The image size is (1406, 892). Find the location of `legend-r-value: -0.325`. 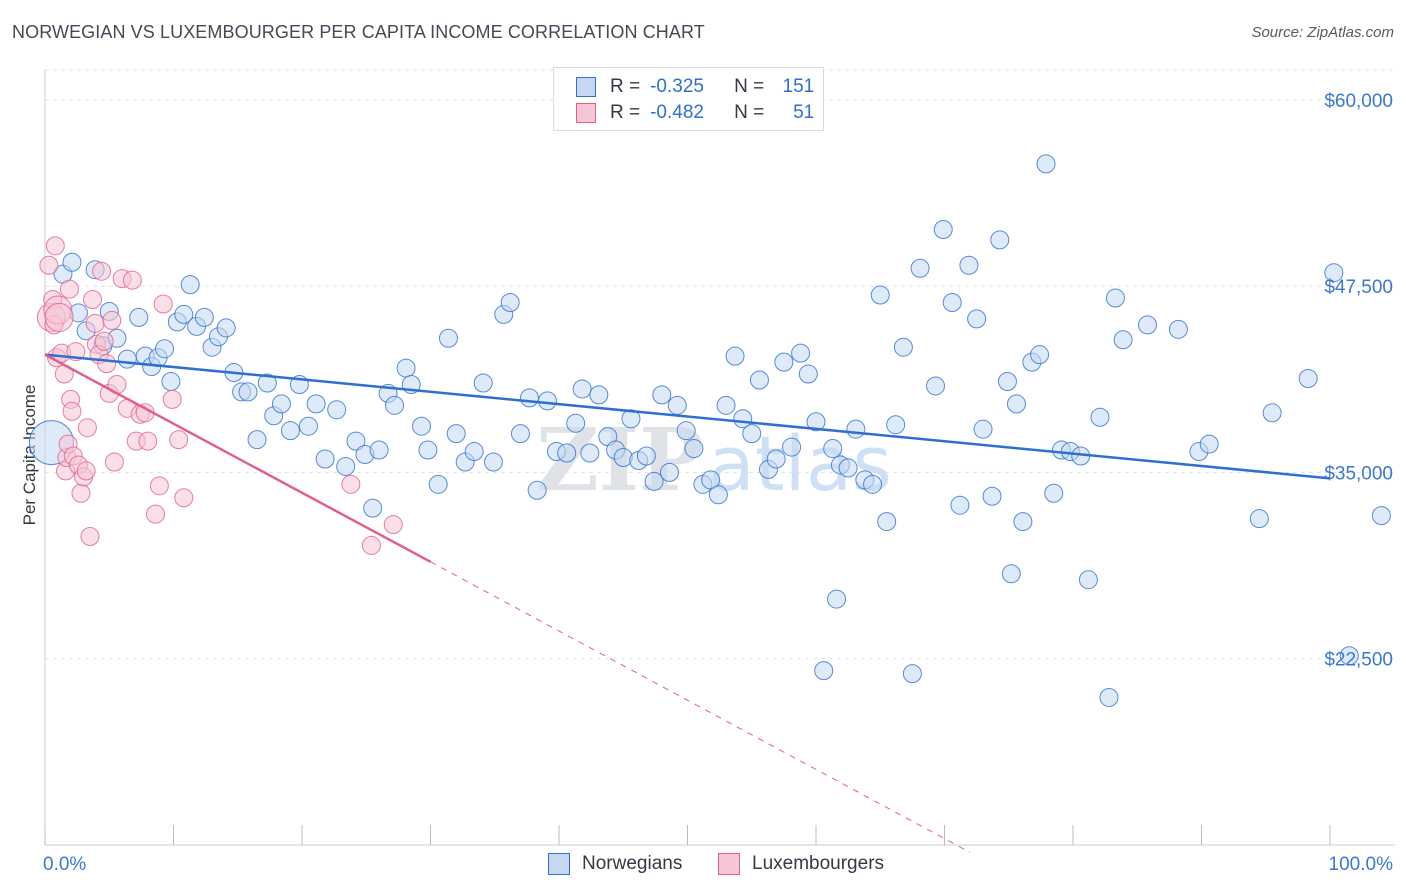

legend-r-value: -0.325 is located at coordinates (677, 86).